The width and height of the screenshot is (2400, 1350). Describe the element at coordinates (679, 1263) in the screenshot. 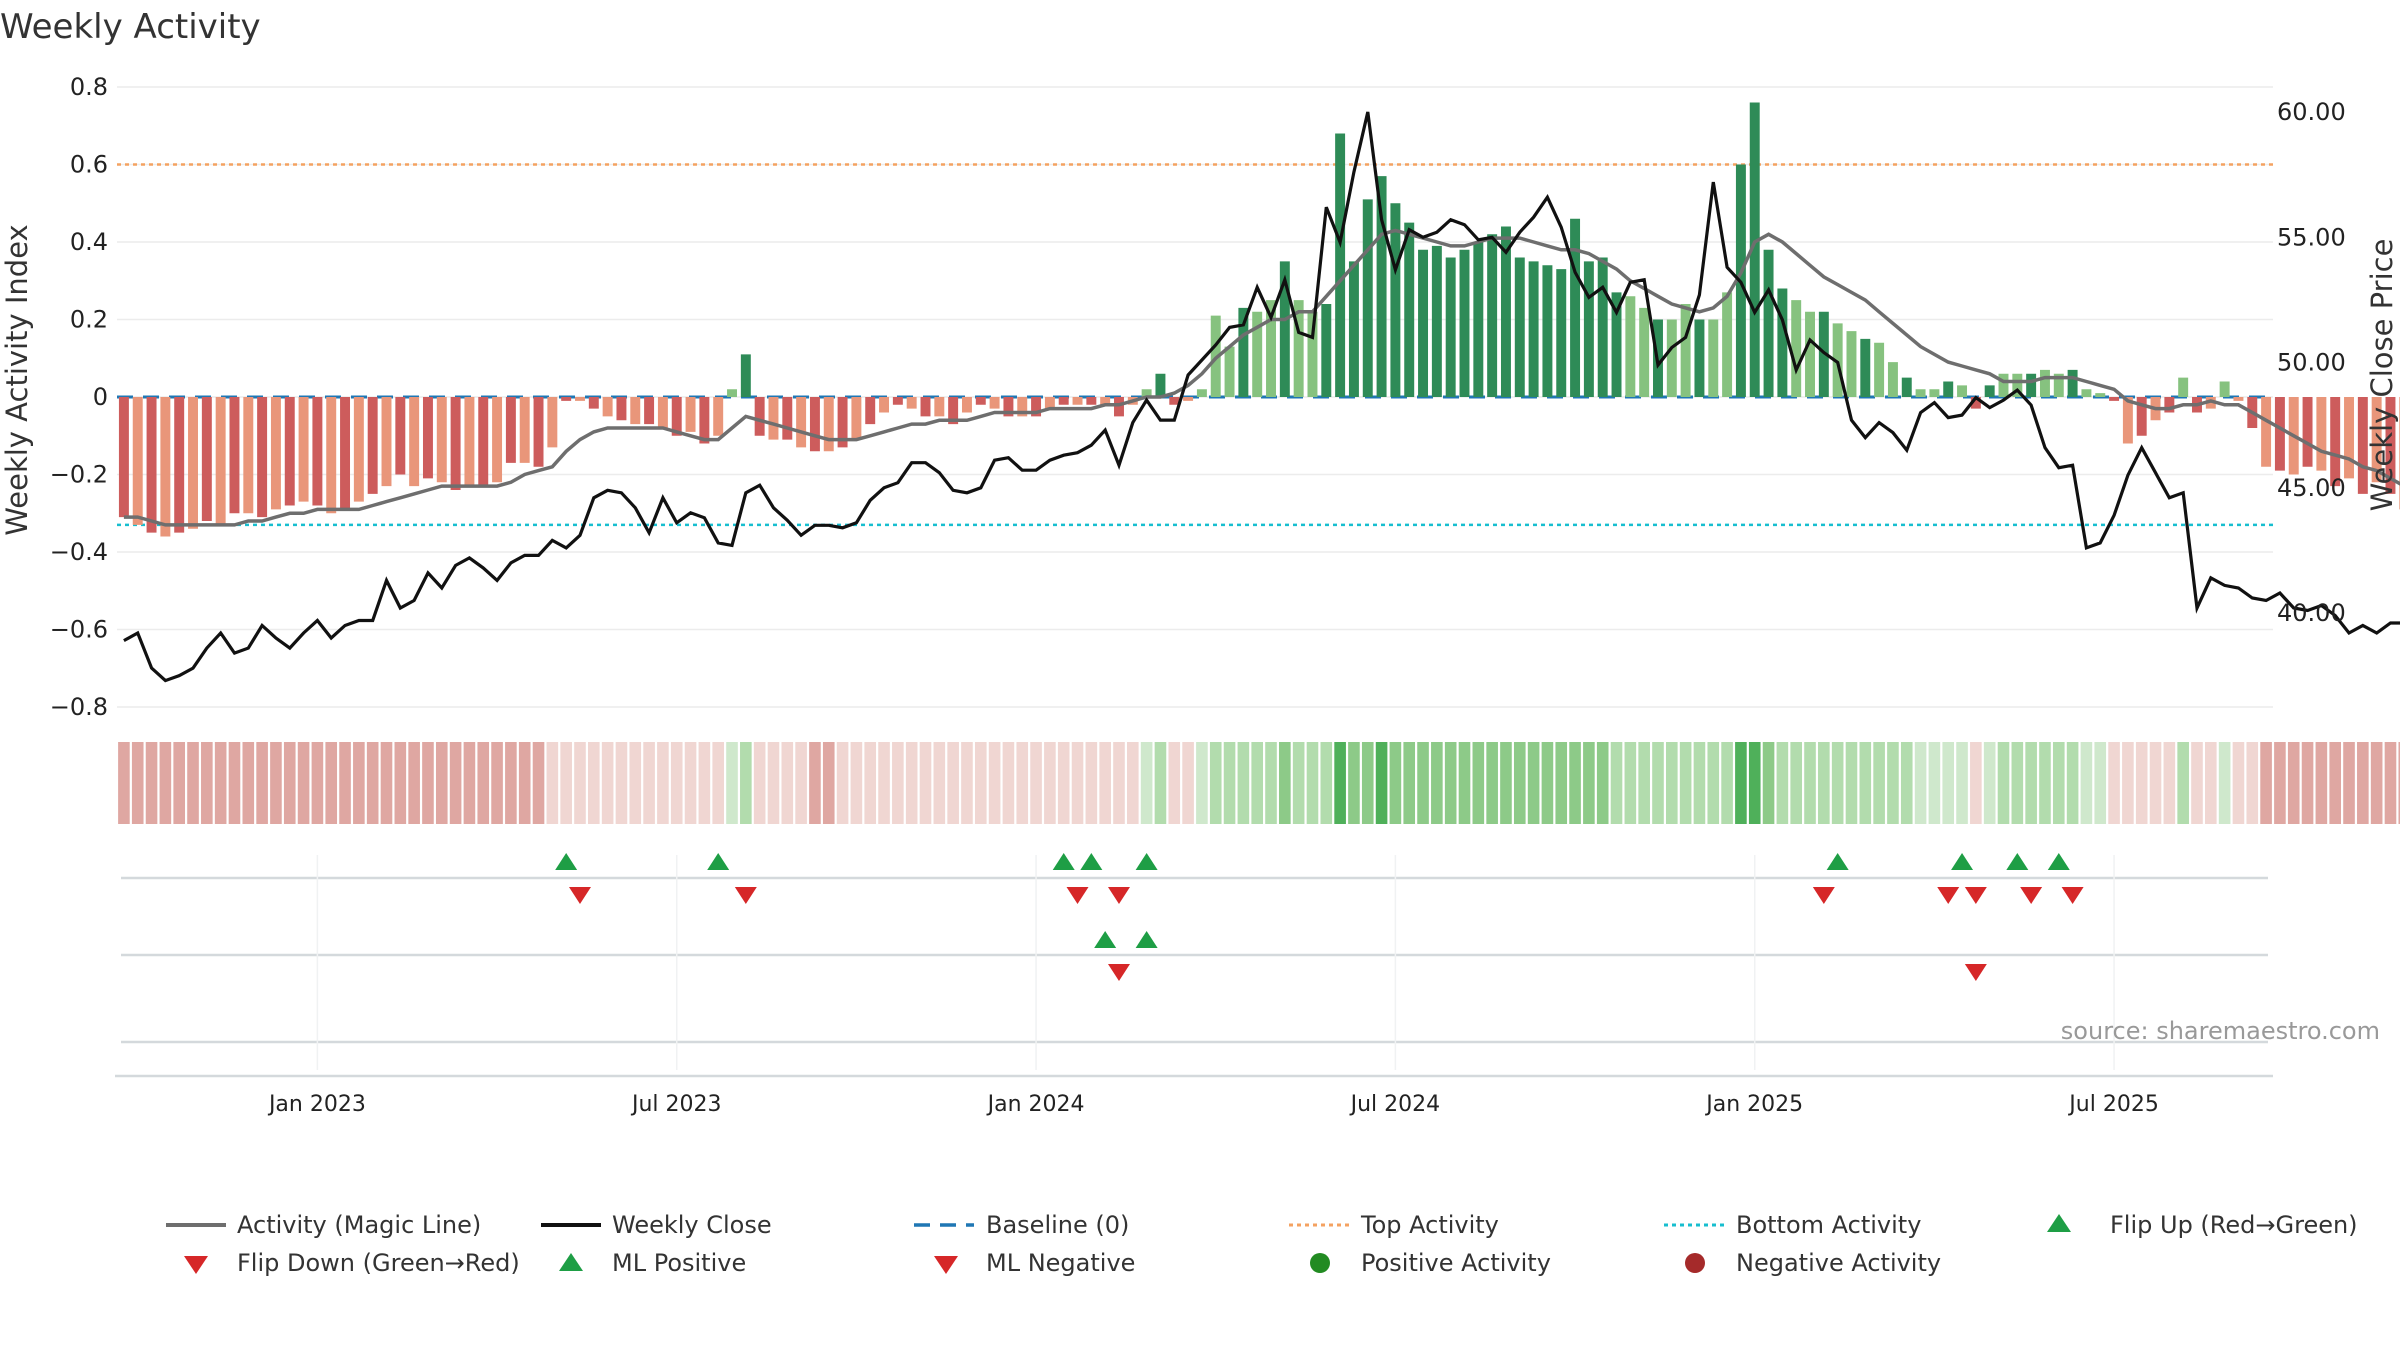

I see `legend-ml-positive: ML Positive` at that location.